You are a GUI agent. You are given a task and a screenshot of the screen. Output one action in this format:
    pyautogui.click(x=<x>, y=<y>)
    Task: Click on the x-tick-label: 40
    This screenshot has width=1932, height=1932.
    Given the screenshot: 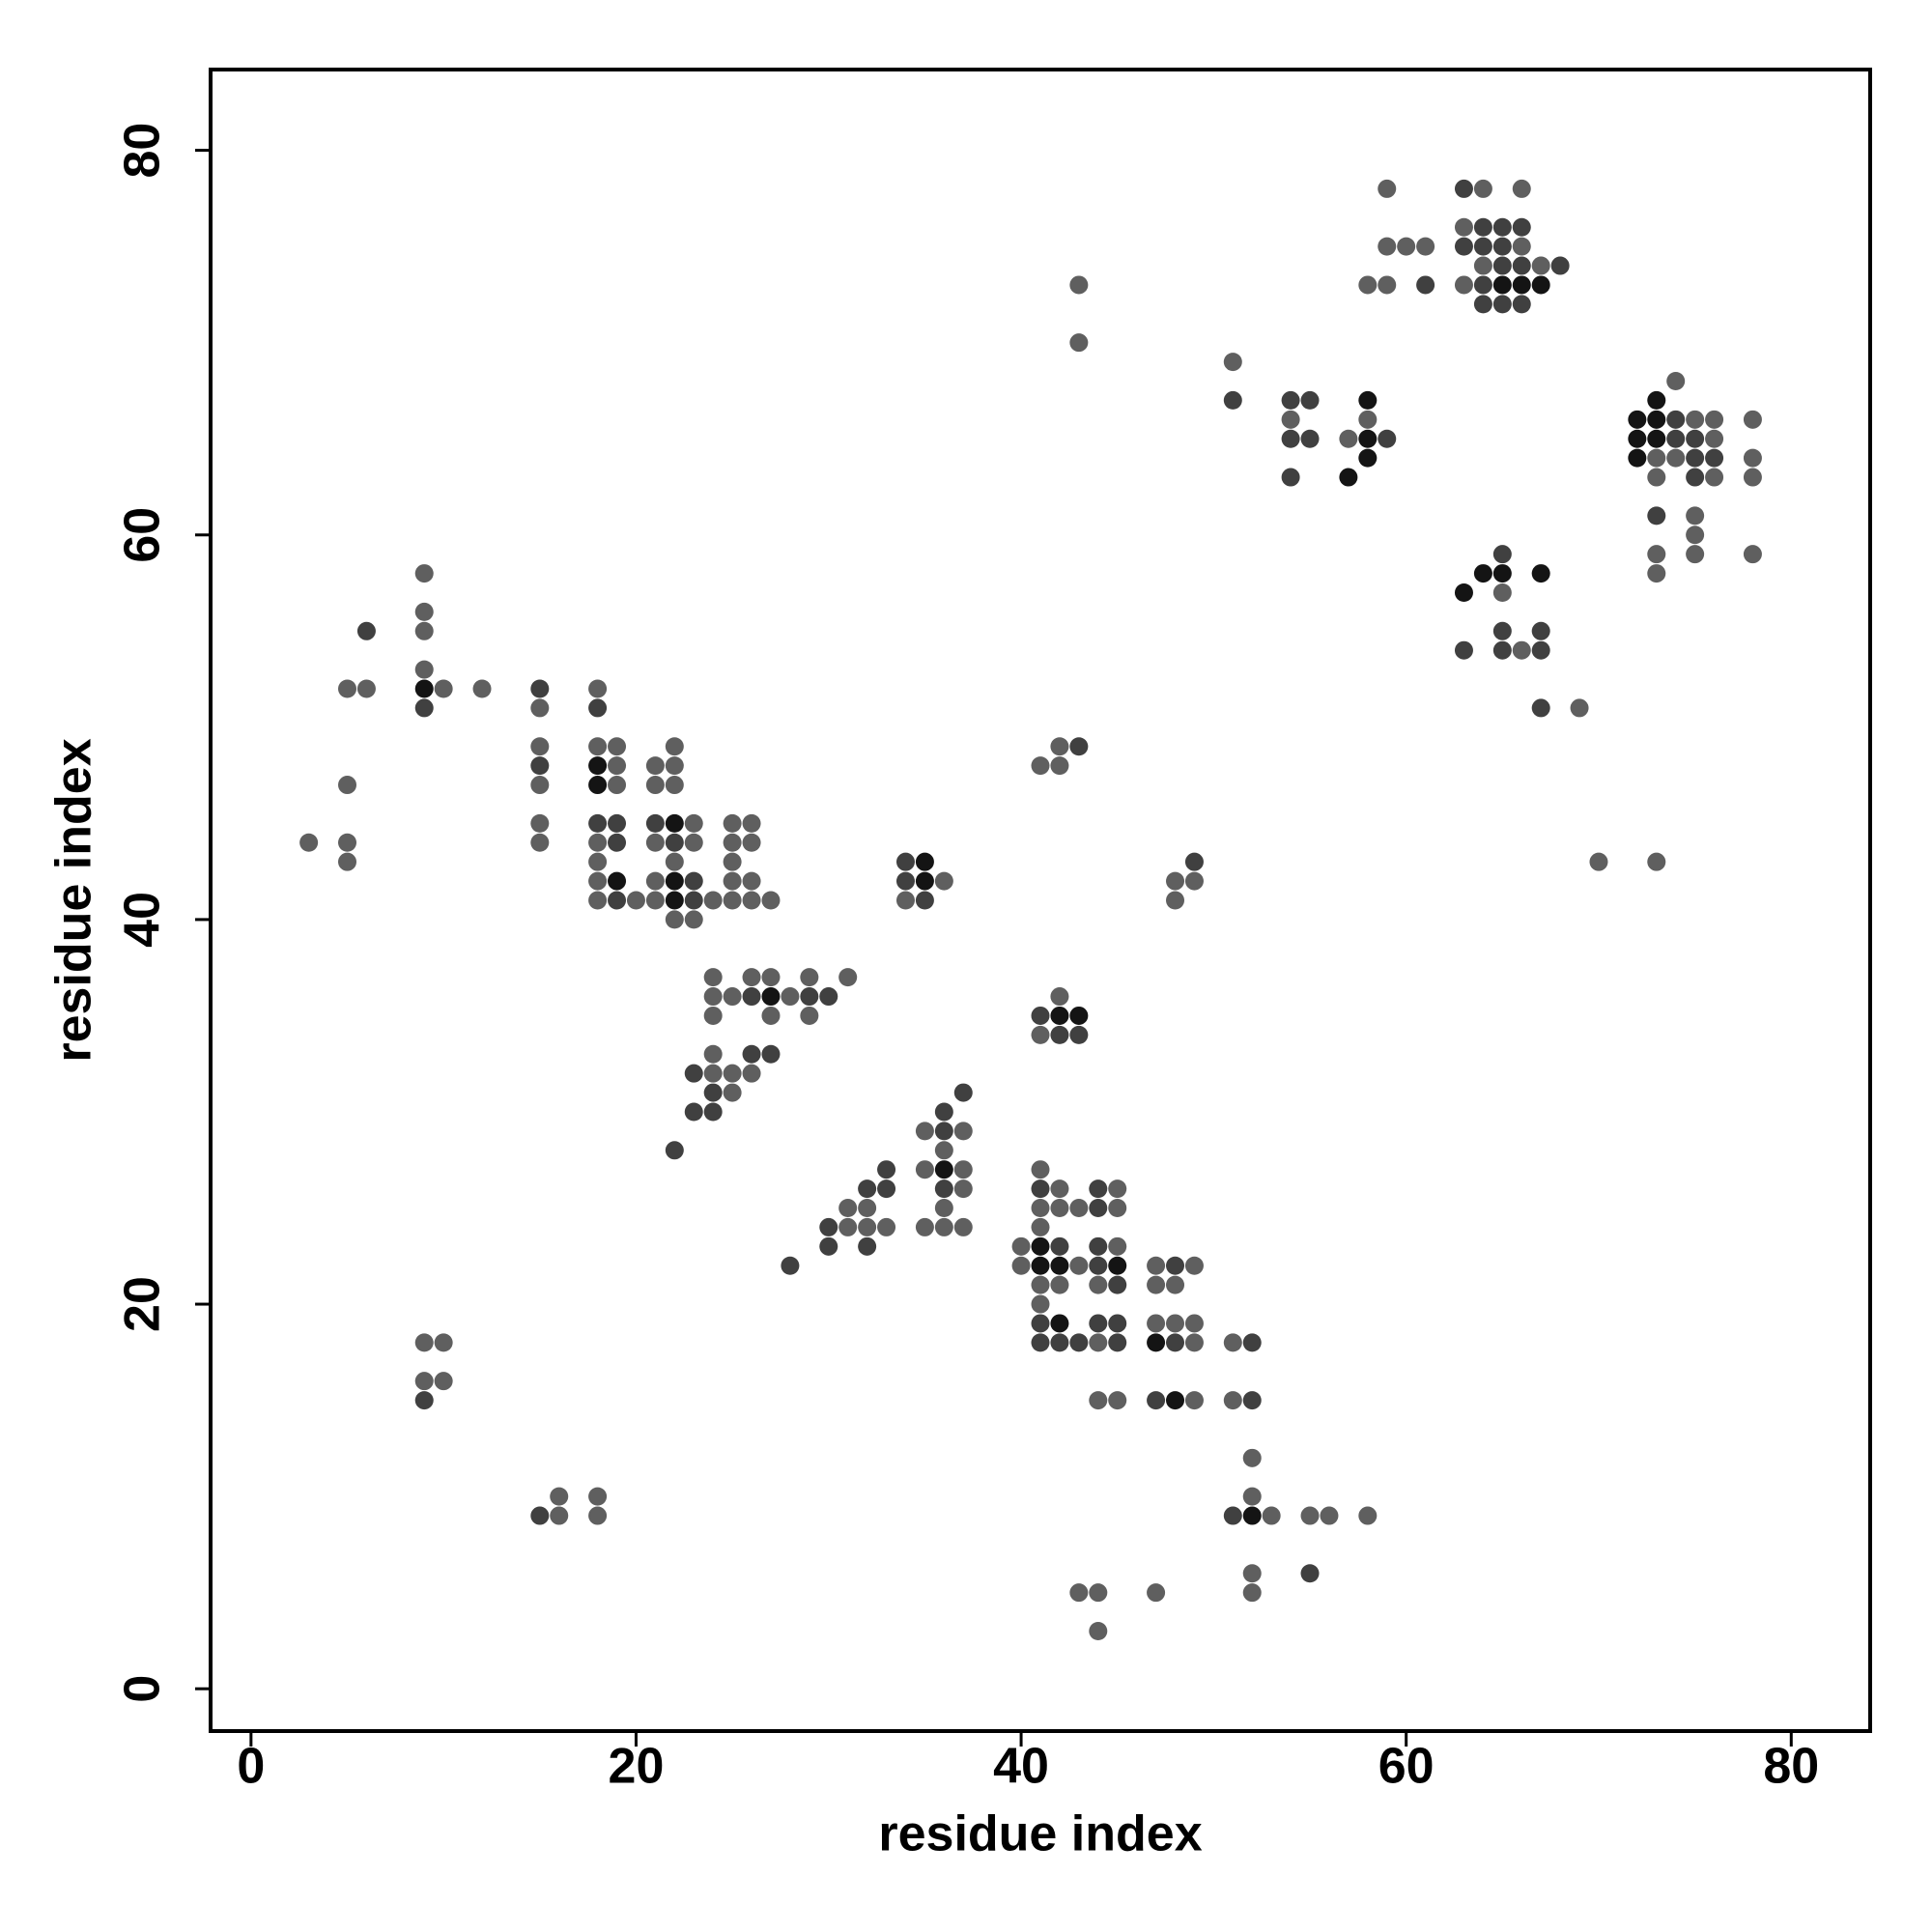 What is the action you would take?
    pyautogui.click(x=1021, y=1767)
    